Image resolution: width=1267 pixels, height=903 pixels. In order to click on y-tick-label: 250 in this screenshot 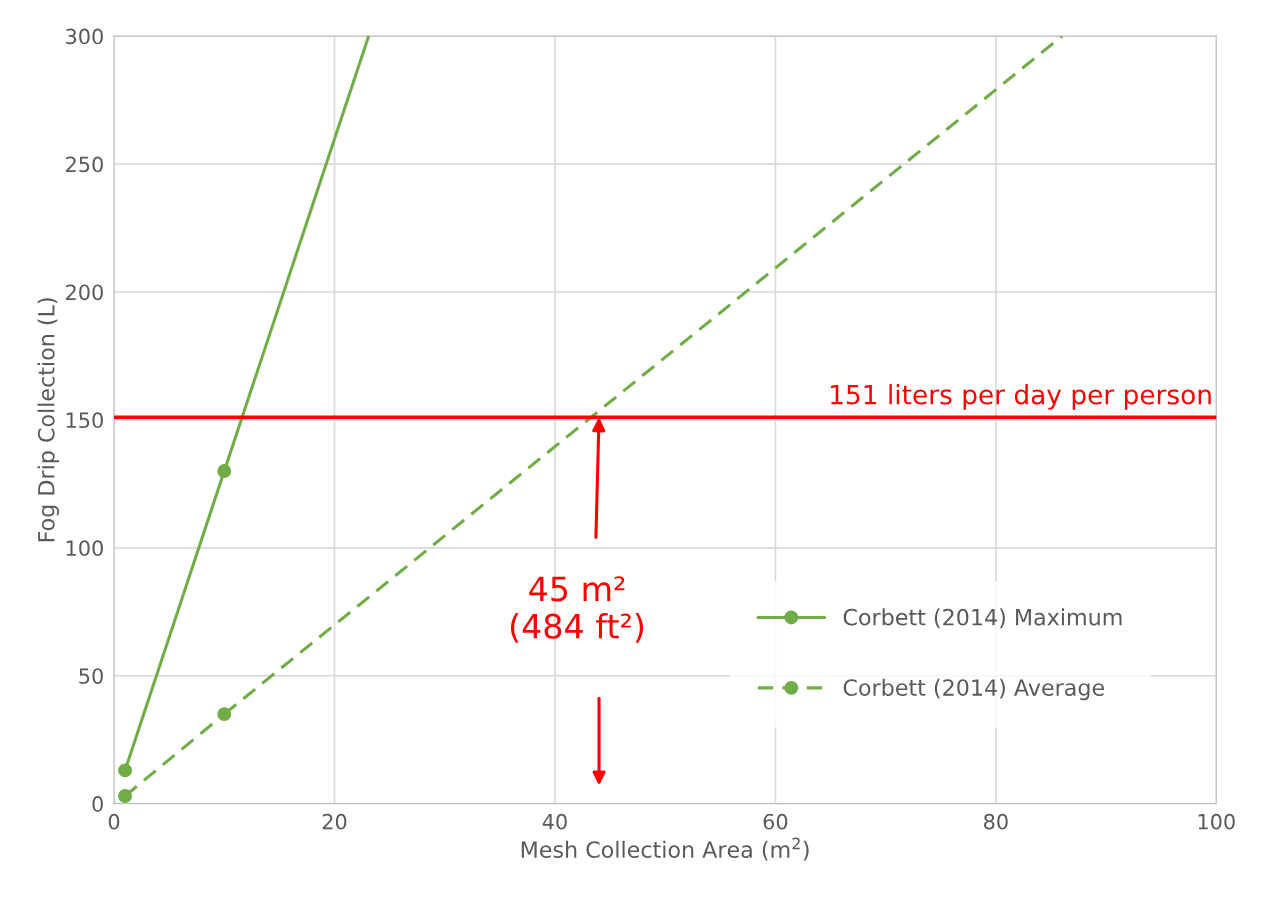, I will do `click(84, 164)`.